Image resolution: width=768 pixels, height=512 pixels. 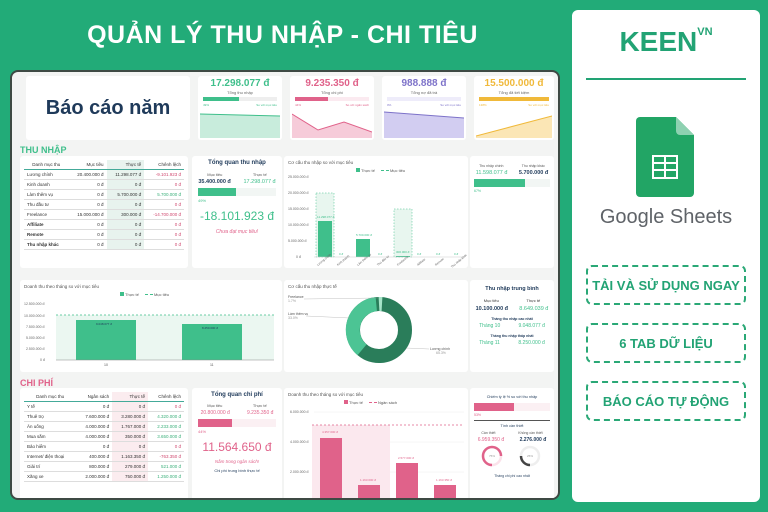 I want to click on svg-text: Lương chính, so click(x=440, y=349).